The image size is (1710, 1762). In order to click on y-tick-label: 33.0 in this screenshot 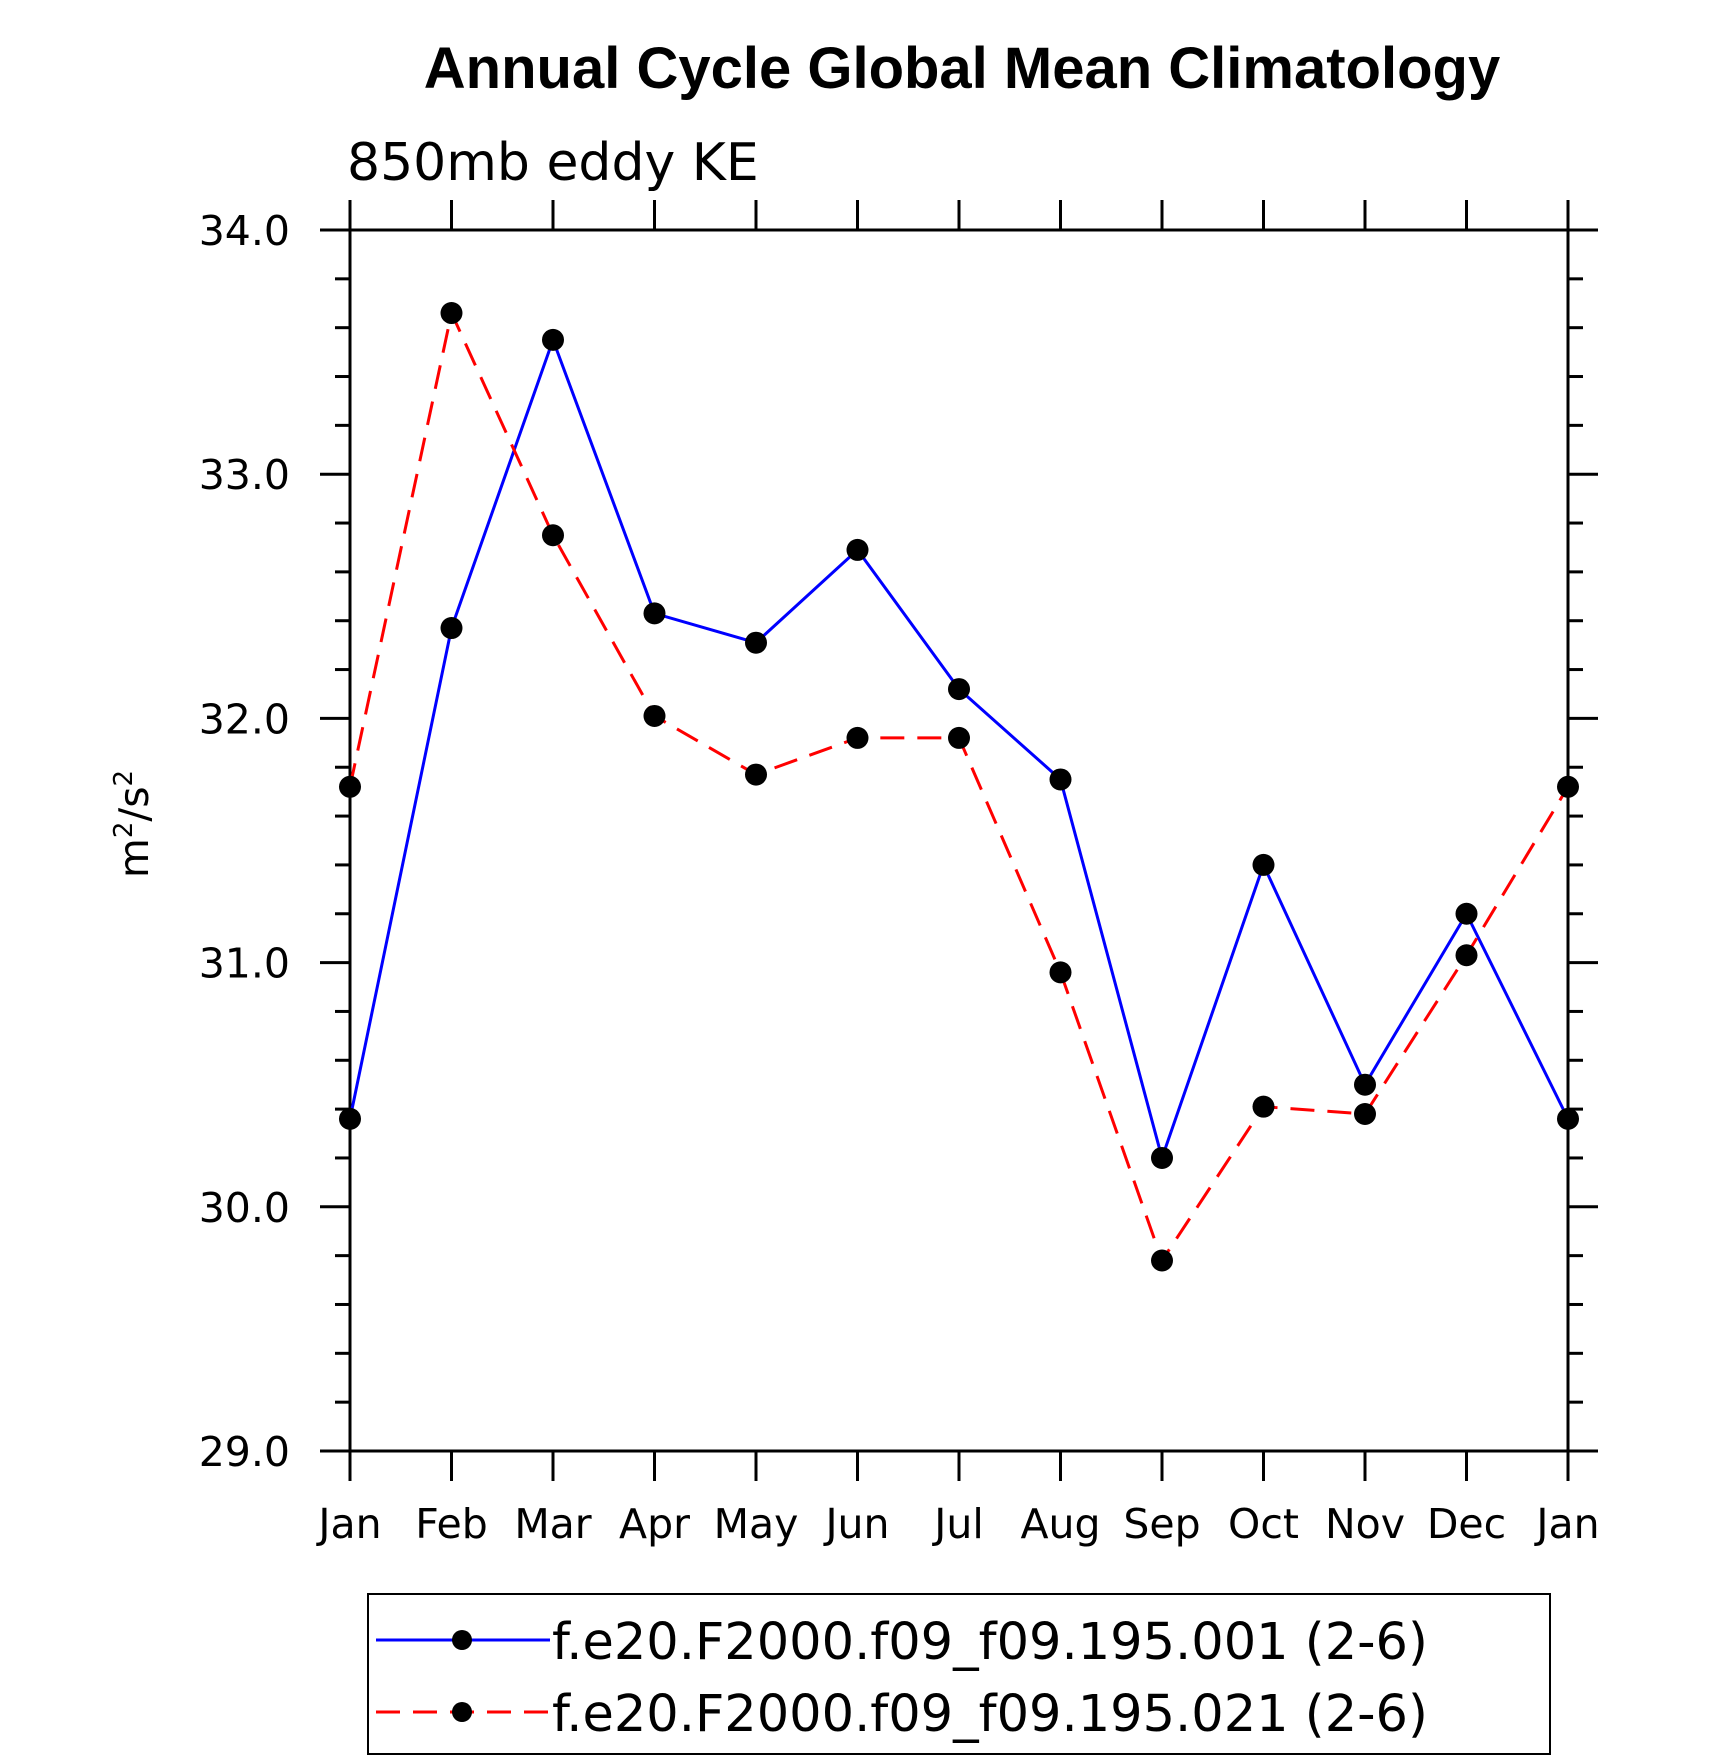, I will do `click(244, 475)`.